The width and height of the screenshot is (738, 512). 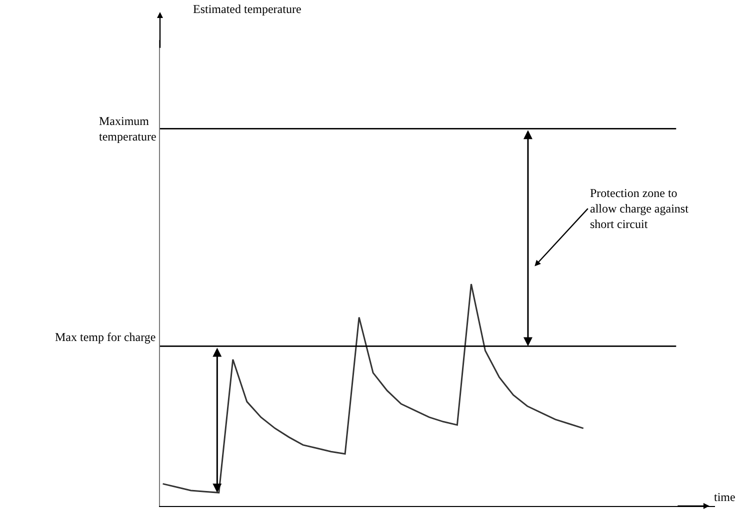 What do you see at coordinates (105, 337) in the screenshot?
I see `ref-line-label: Max temp for charge` at bounding box center [105, 337].